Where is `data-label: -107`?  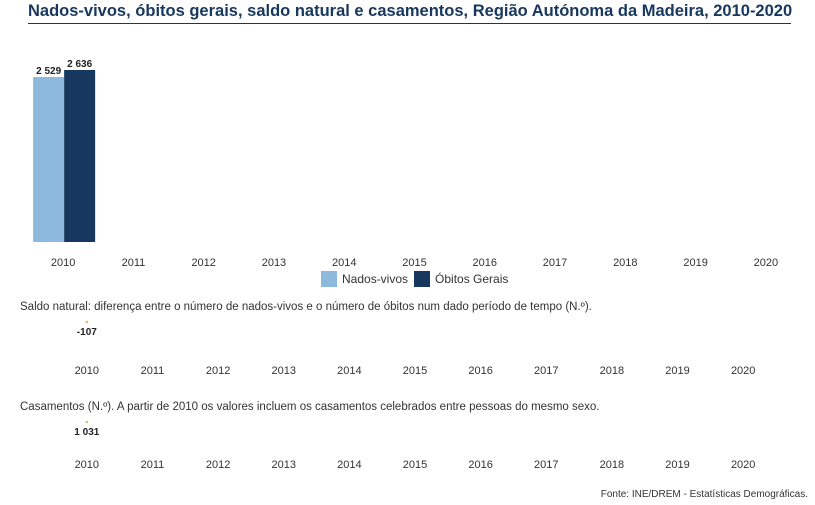
data-label: -107 is located at coordinates (87, 332).